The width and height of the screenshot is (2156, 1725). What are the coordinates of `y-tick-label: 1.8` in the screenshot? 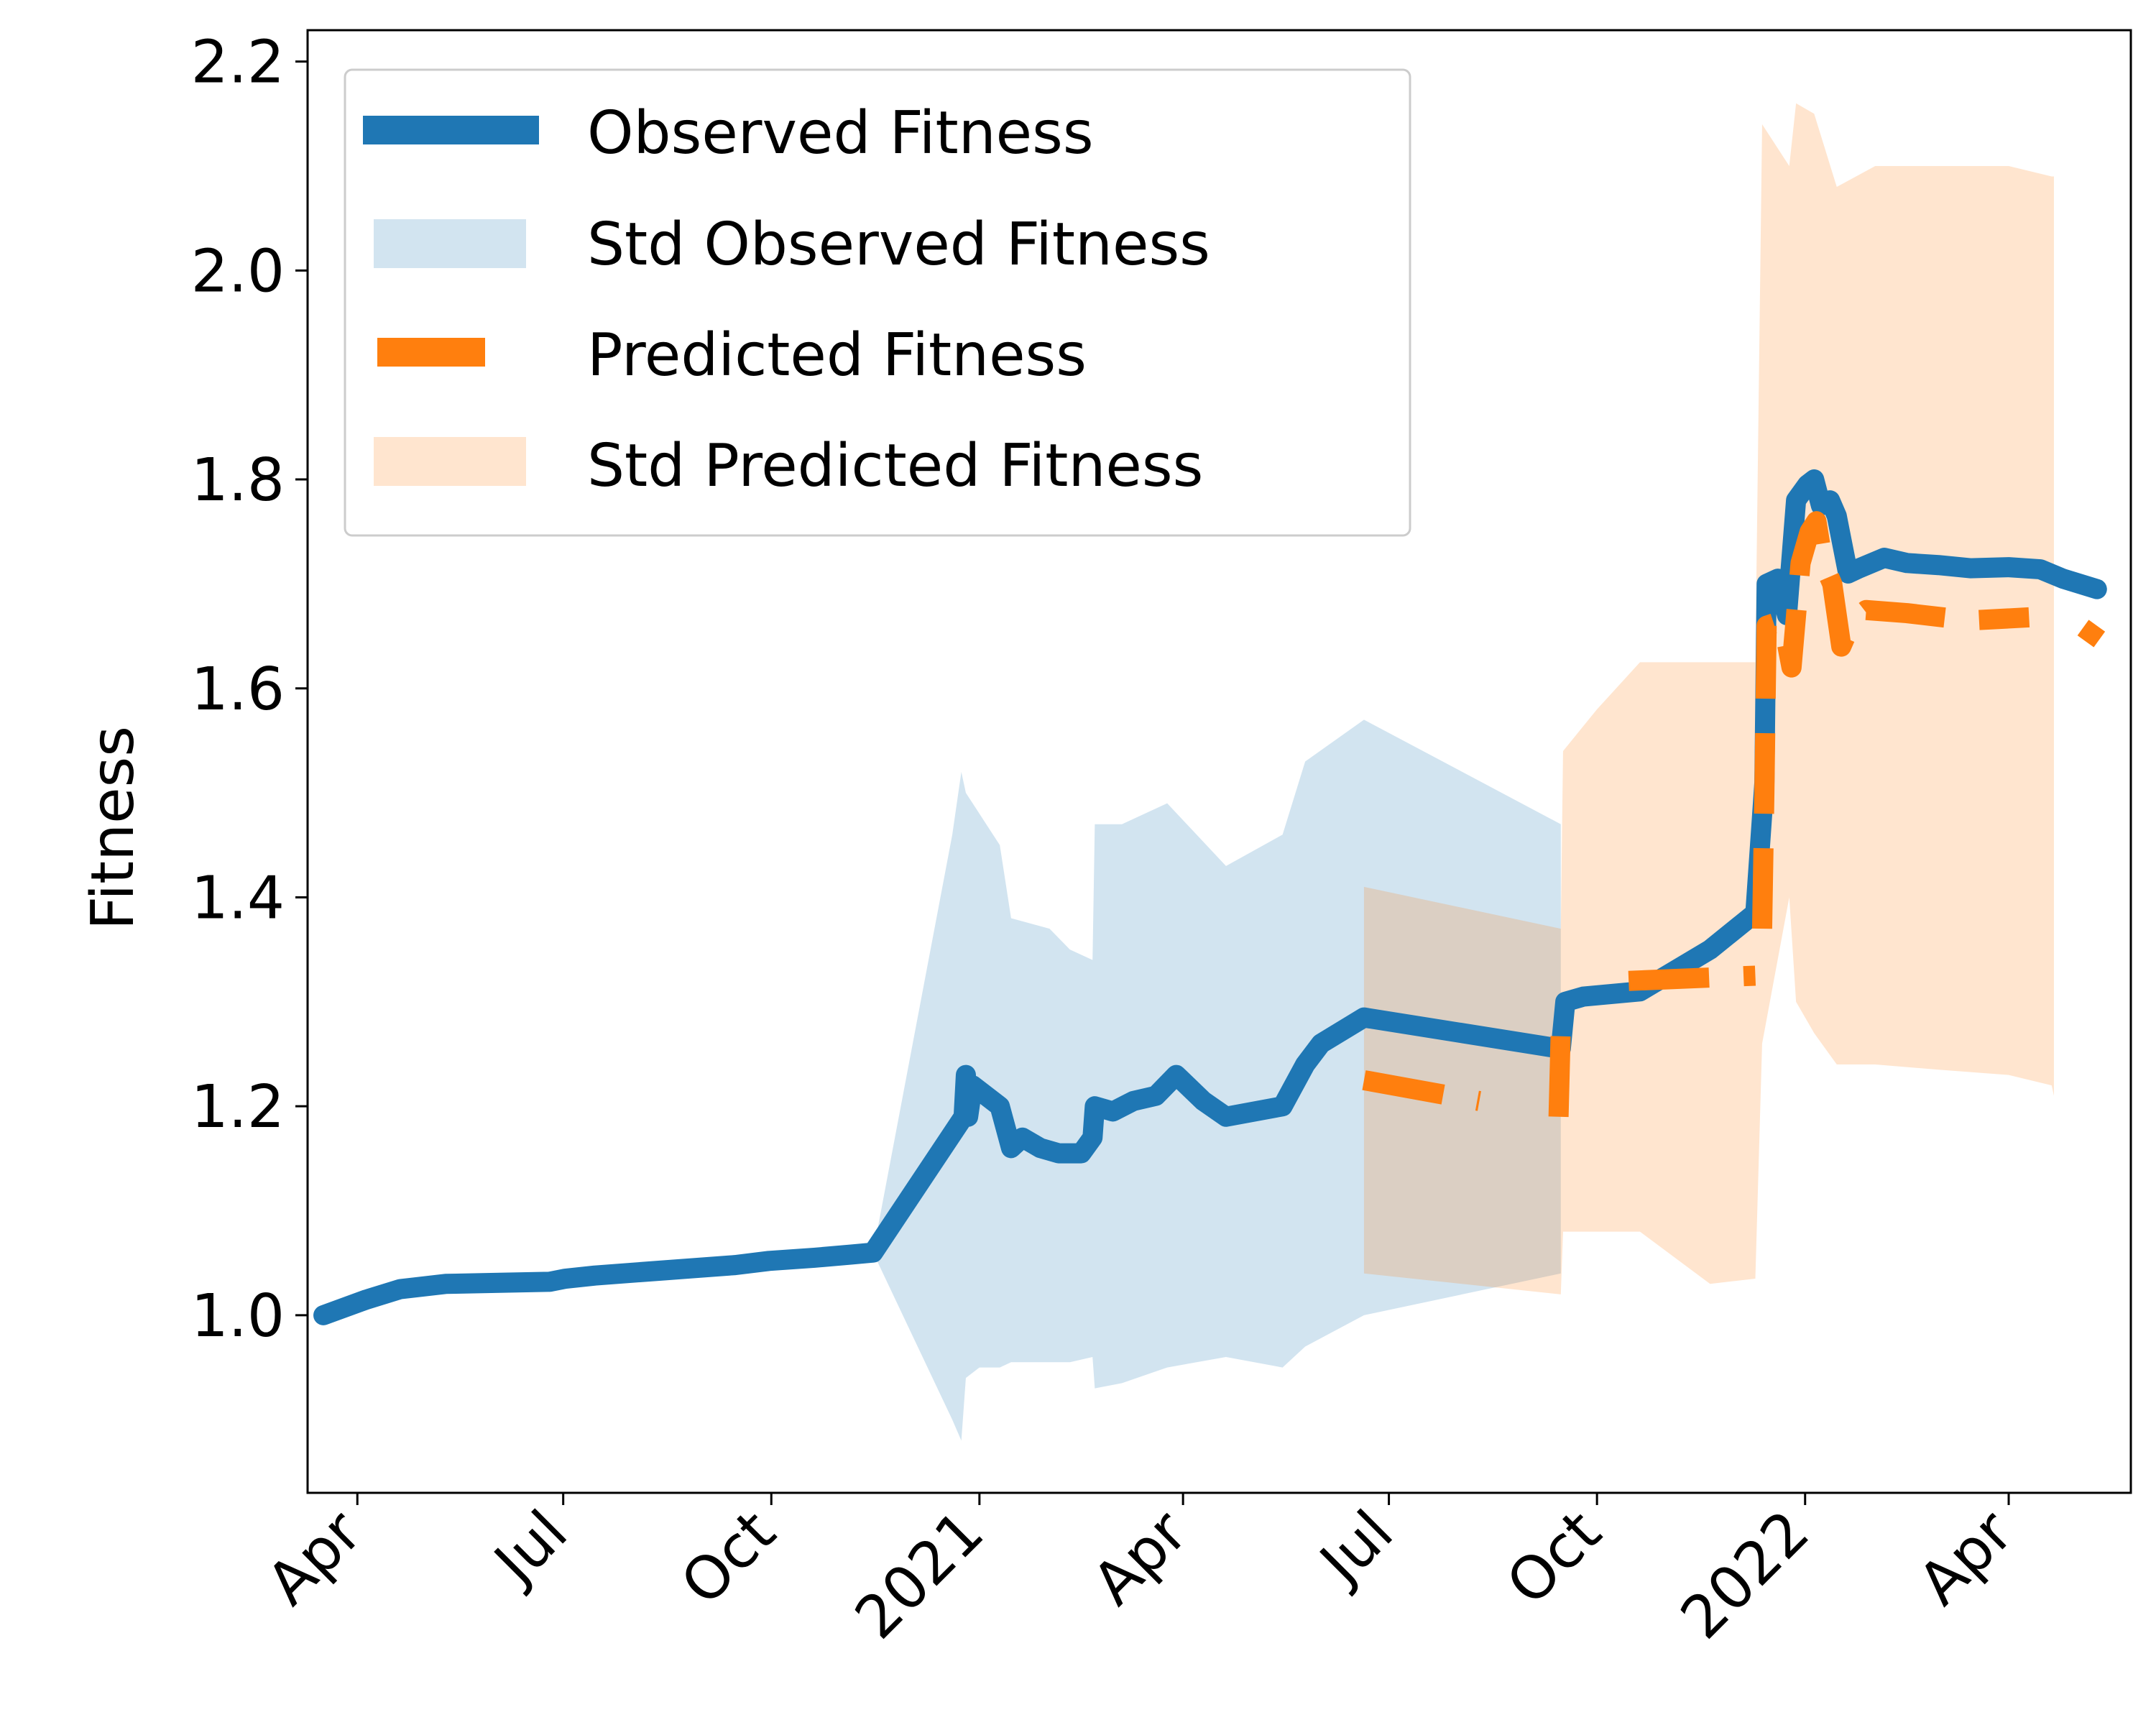 It's located at (238, 480).